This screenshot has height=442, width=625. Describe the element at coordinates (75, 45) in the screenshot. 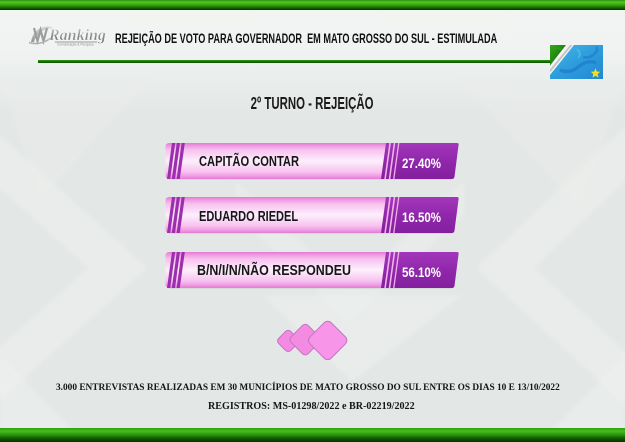

I see `svg-text: Comunicação & Pesquisa` at that location.